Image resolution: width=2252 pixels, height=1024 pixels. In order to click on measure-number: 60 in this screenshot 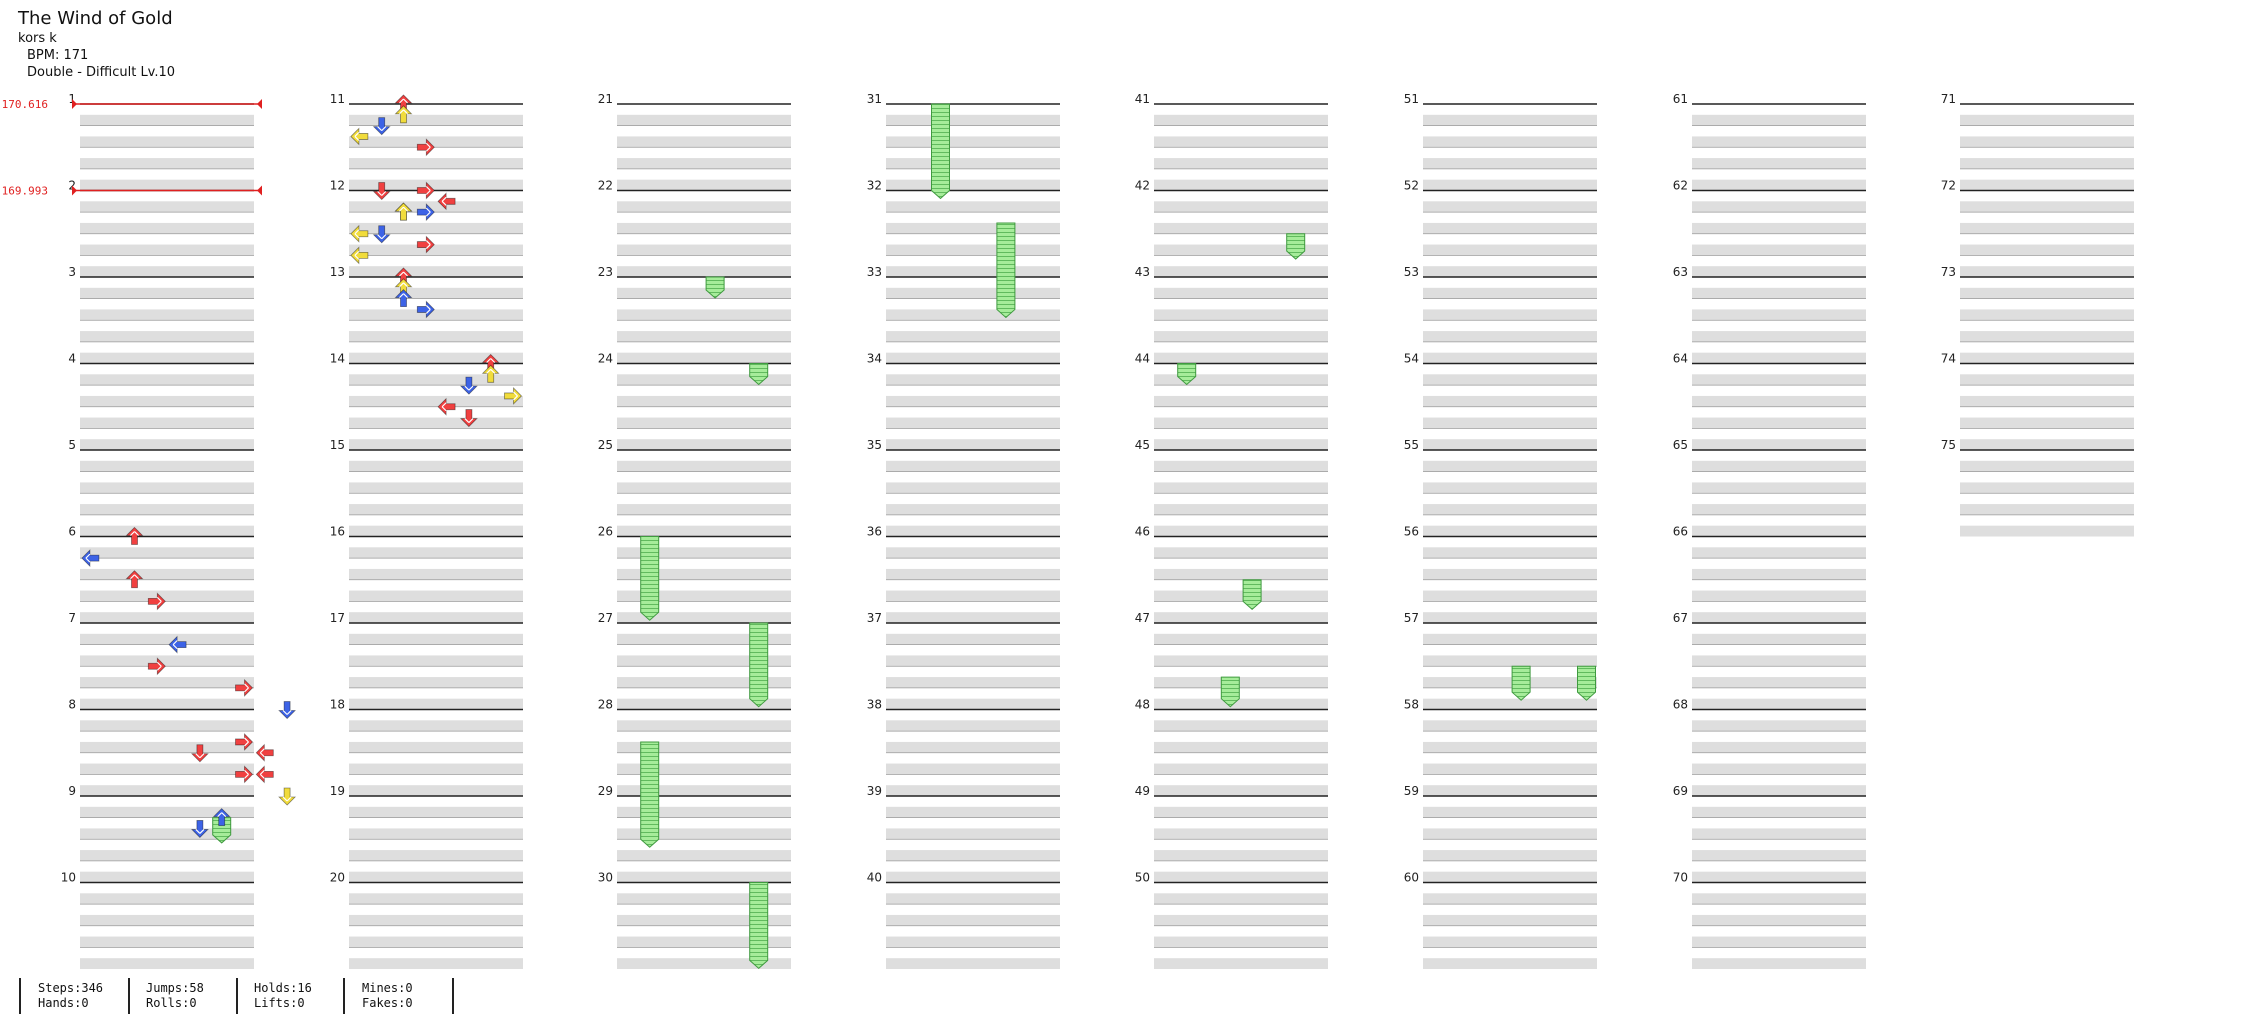, I will do `click(1411, 878)`.